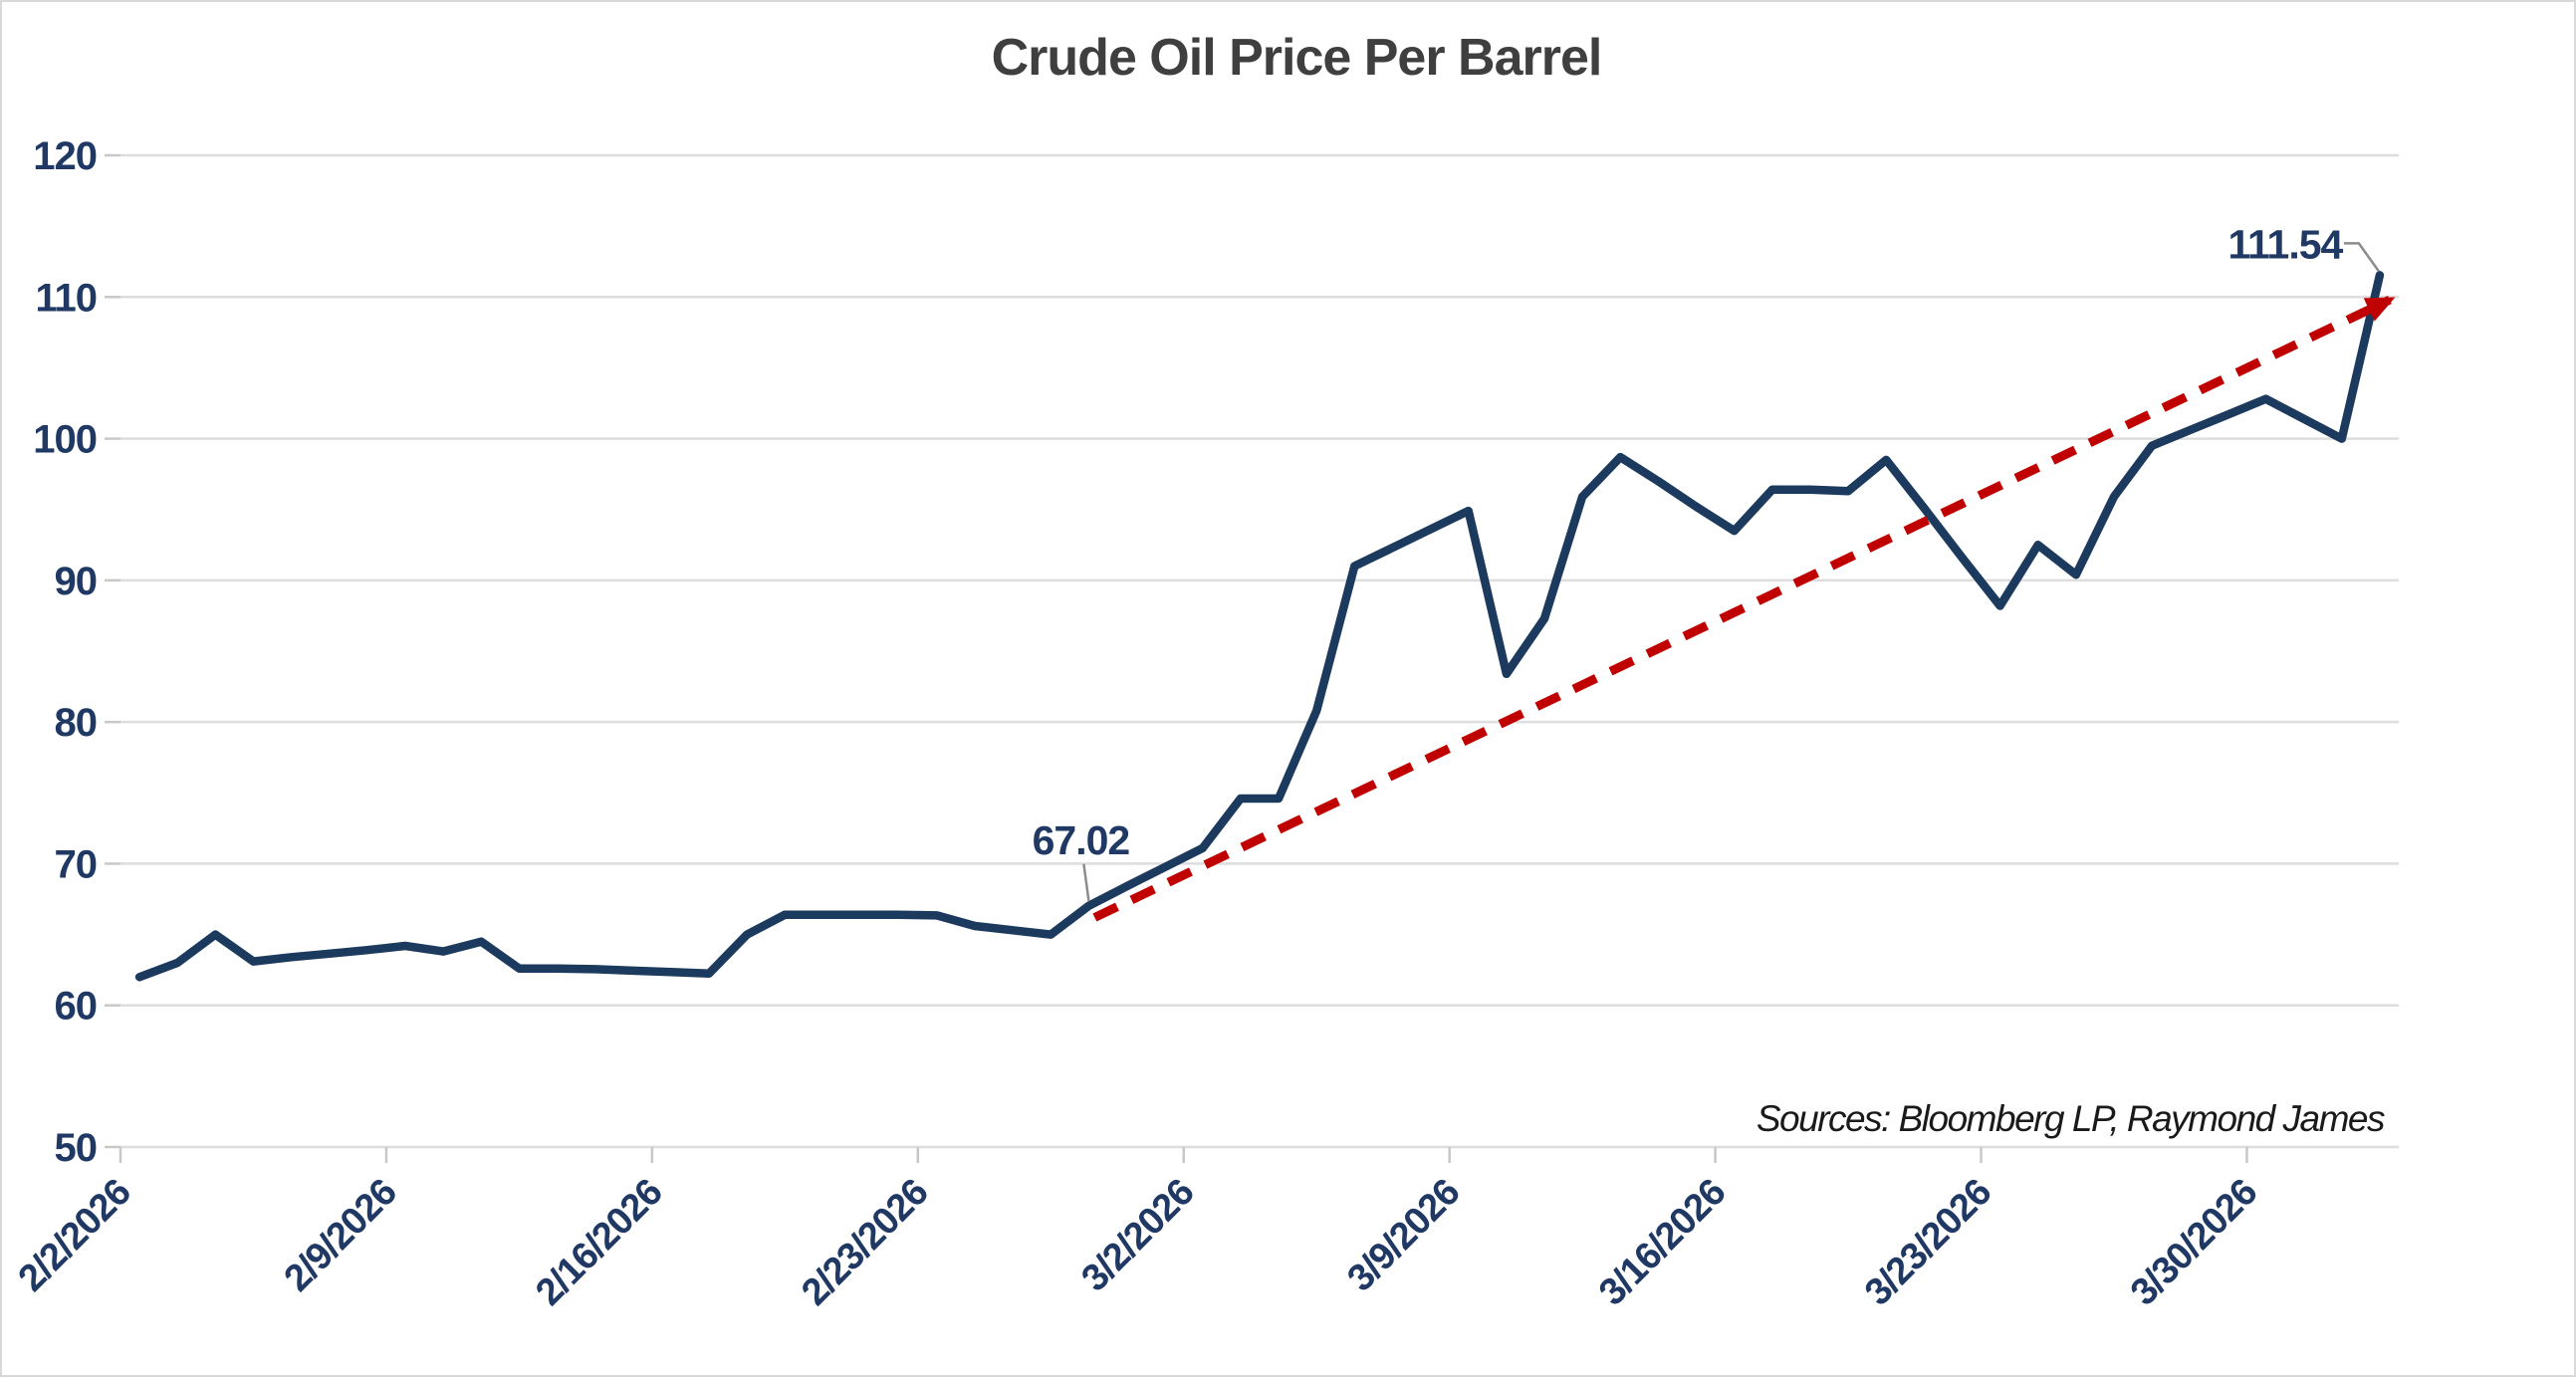  I want to click on y-axis-label: 110, so click(66, 298).